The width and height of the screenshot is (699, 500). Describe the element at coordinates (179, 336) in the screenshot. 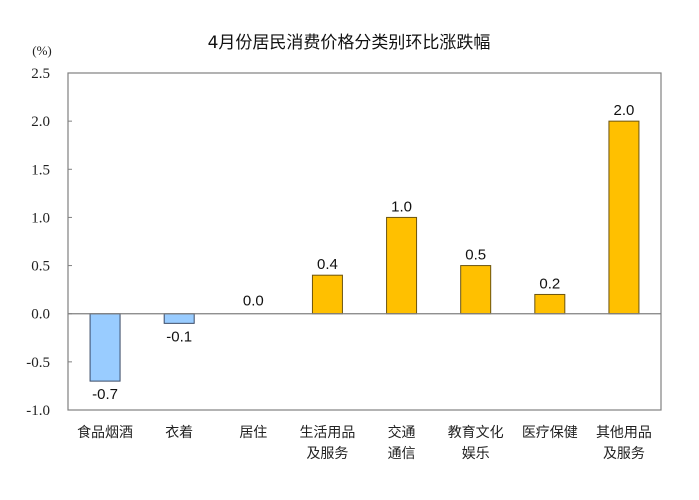

I see `data-label: -0.1` at that location.